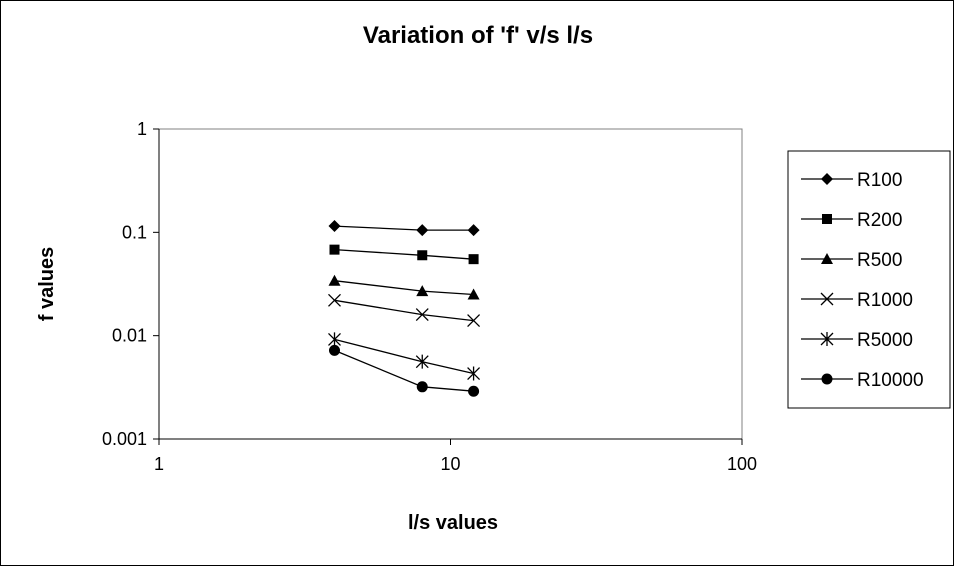 The height and width of the screenshot is (566, 954). Describe the element at coordinates (827, 379) in the screenshot. I see `legend-marker-R10000` at that location.